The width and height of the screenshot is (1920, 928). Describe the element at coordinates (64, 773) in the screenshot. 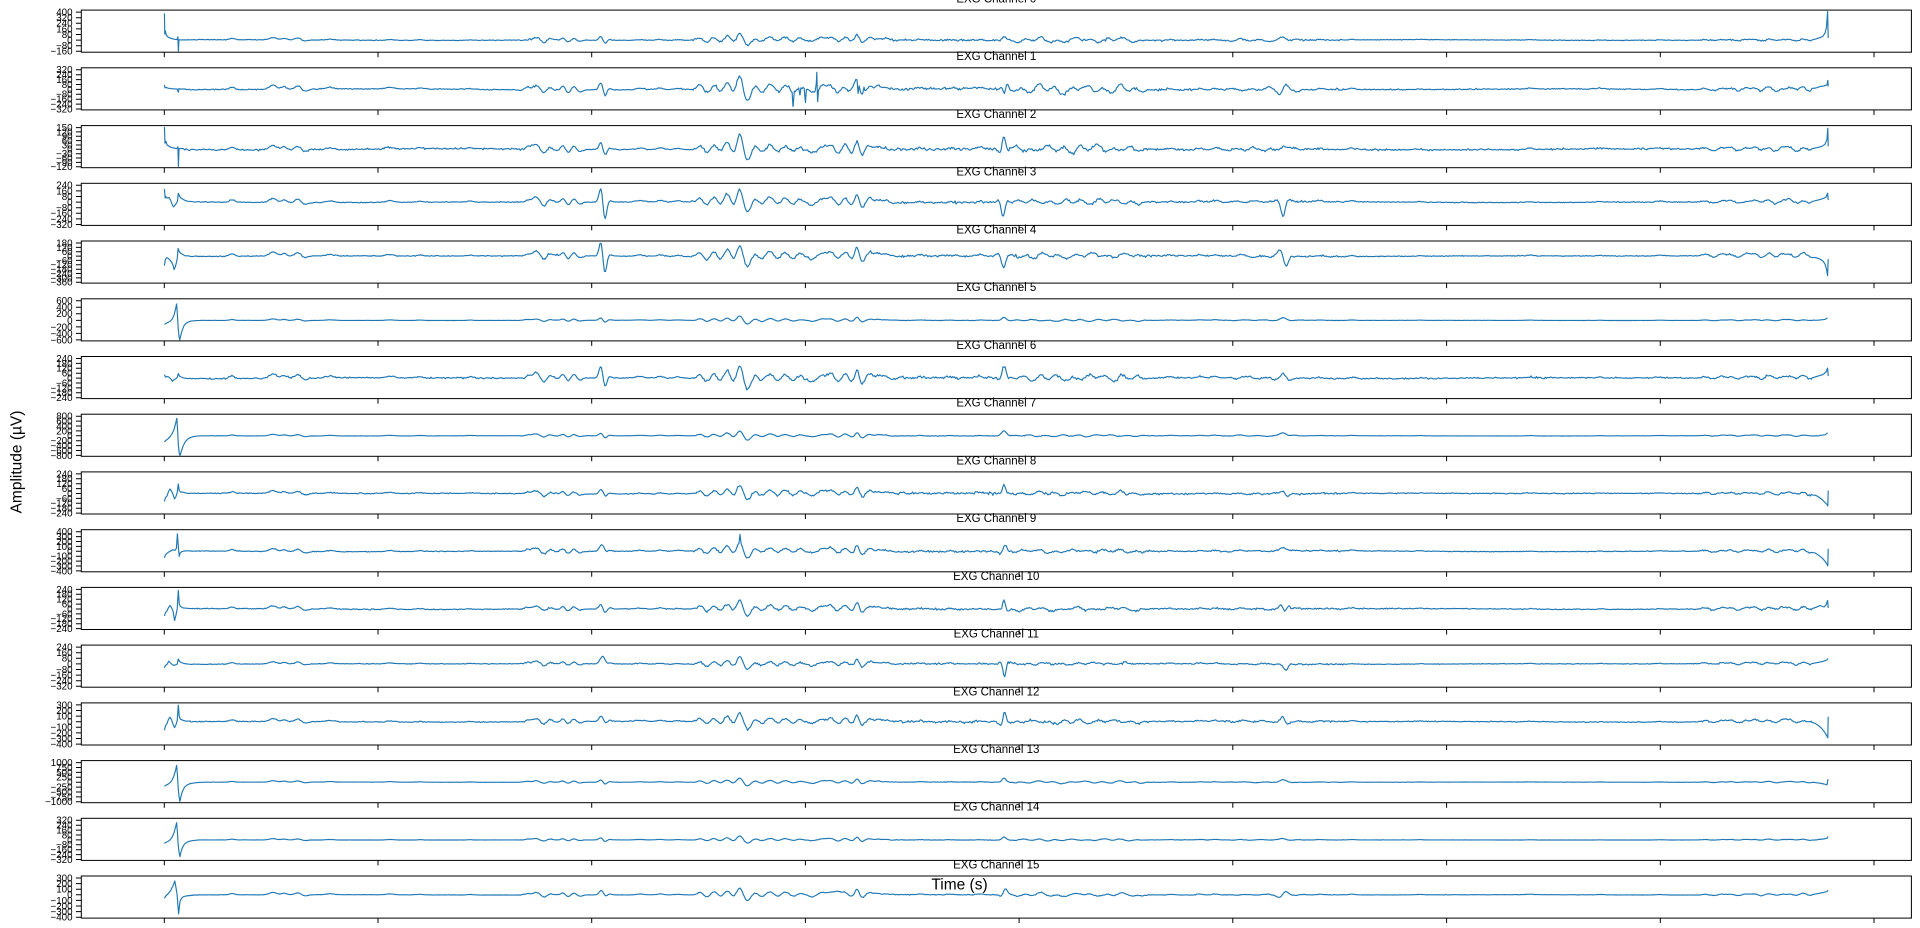

I see `svg-text: 500` at that location.